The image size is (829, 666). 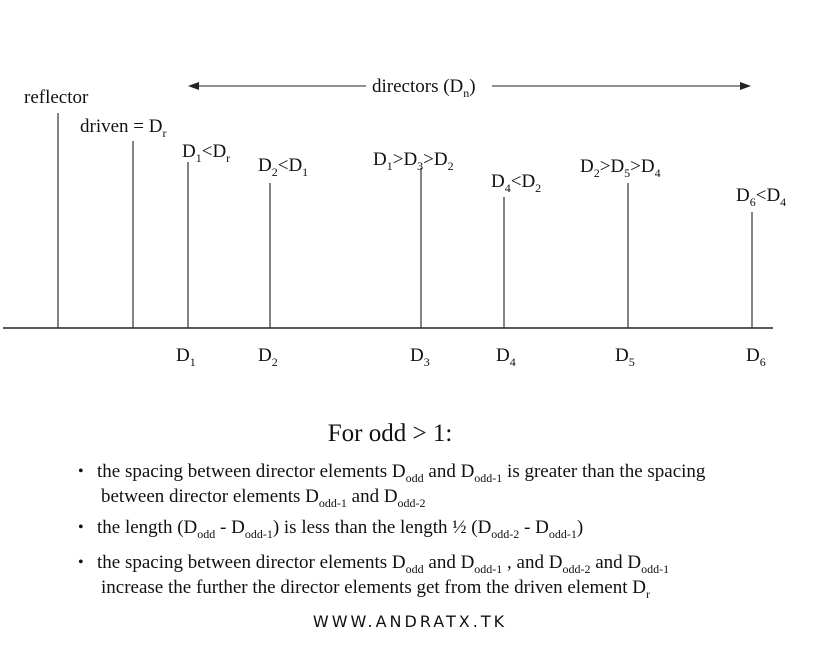 I want to click on element-name-d5: D5, so click(x=625, y=357).